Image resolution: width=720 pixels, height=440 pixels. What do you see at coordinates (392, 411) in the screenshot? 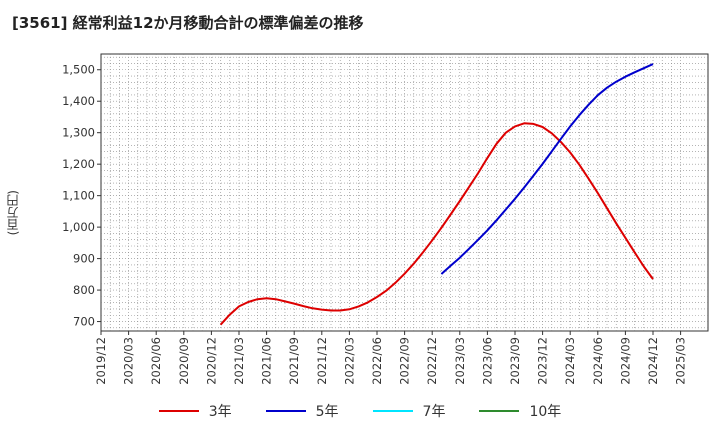
I see `legend-swatch-7y` at bounding box center [392, 411].